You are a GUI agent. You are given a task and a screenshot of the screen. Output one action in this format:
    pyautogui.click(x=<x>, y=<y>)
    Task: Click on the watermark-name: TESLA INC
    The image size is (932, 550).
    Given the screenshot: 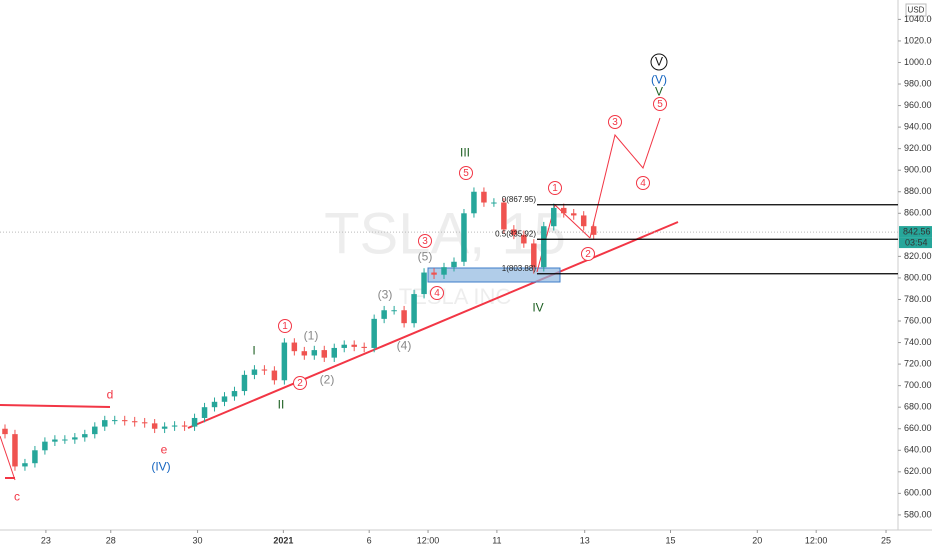 What is the action you would take?
    pyautogui.click(x=455, y=296)
    